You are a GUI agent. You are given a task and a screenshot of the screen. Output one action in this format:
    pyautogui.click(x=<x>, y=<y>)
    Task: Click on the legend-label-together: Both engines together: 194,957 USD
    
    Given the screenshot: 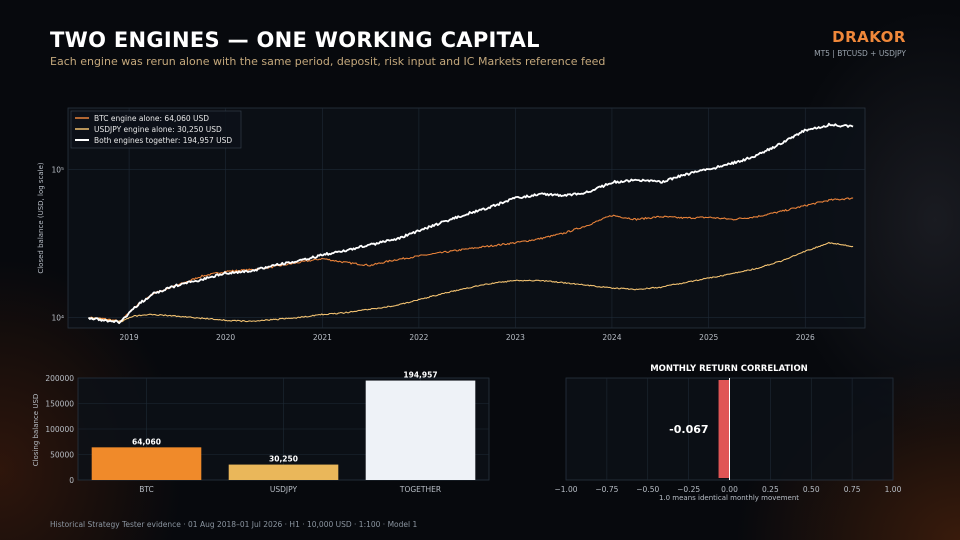 What is the action you would take?
    pyautogui.click(x=163, y=140)
    